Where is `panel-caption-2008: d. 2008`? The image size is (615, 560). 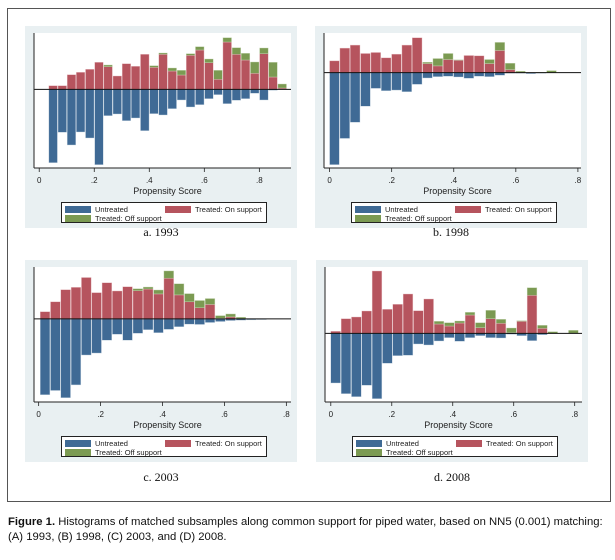
panel-caption-2008: d. 2008 is located at coordinates (452, 477).